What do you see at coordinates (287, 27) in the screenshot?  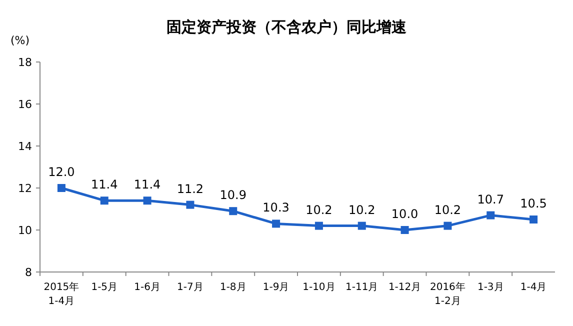 I see `chart-title: 固定资产投资（不含农户）同比增速` at bounding box center [287, 27].